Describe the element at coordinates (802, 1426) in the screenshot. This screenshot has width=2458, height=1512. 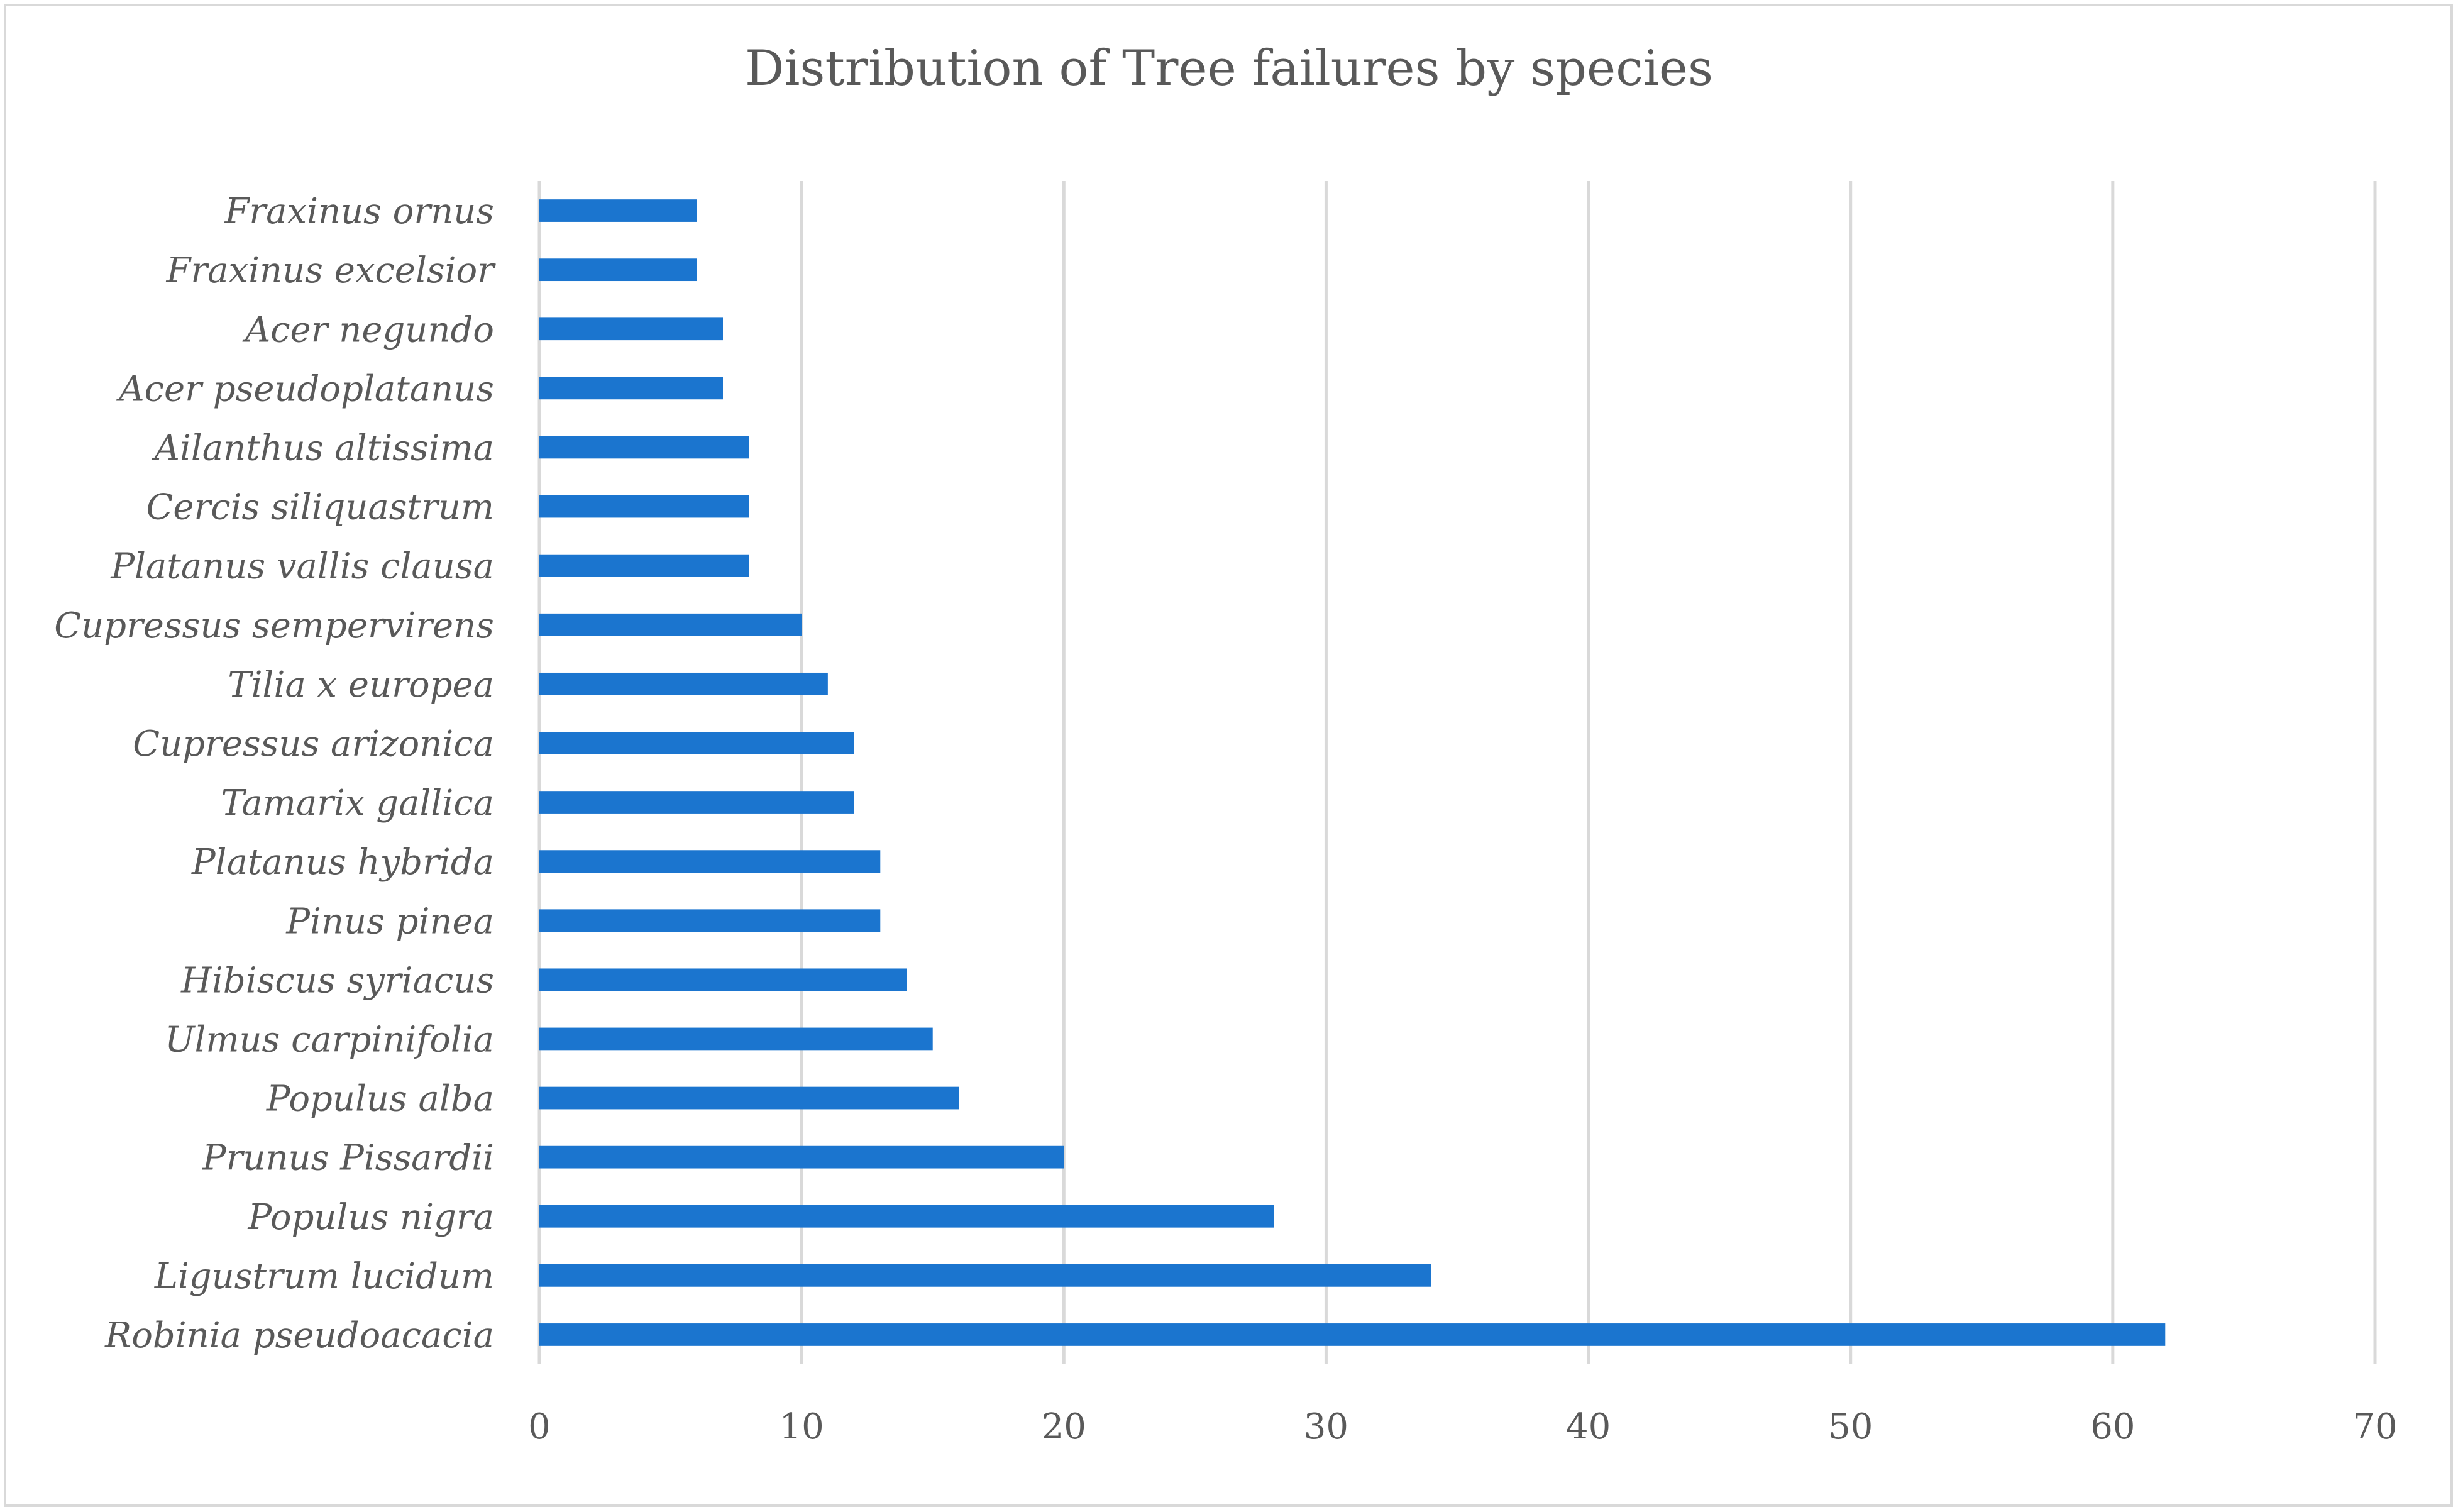
I see `x-tick-label: 10` at that location.